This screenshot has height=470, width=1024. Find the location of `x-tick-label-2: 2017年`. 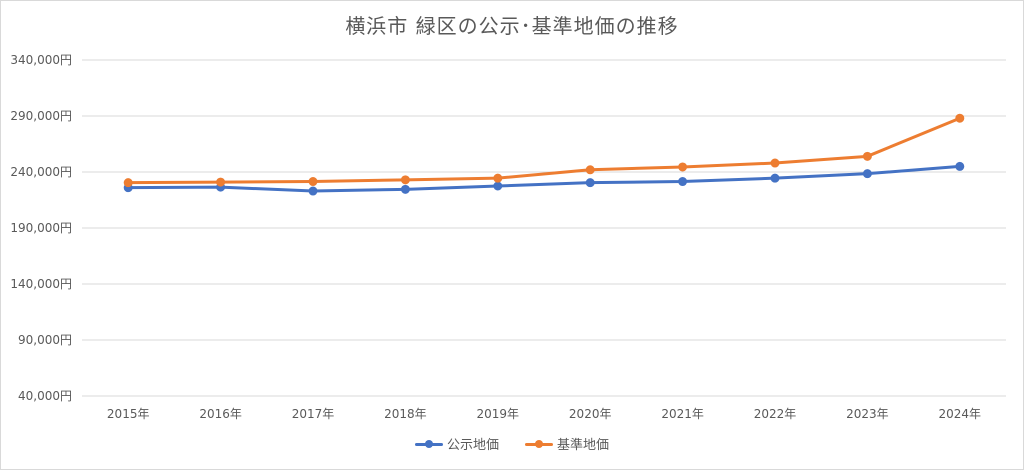

x-tick-label-2: 2017年 is located at coordinates (313, 414).